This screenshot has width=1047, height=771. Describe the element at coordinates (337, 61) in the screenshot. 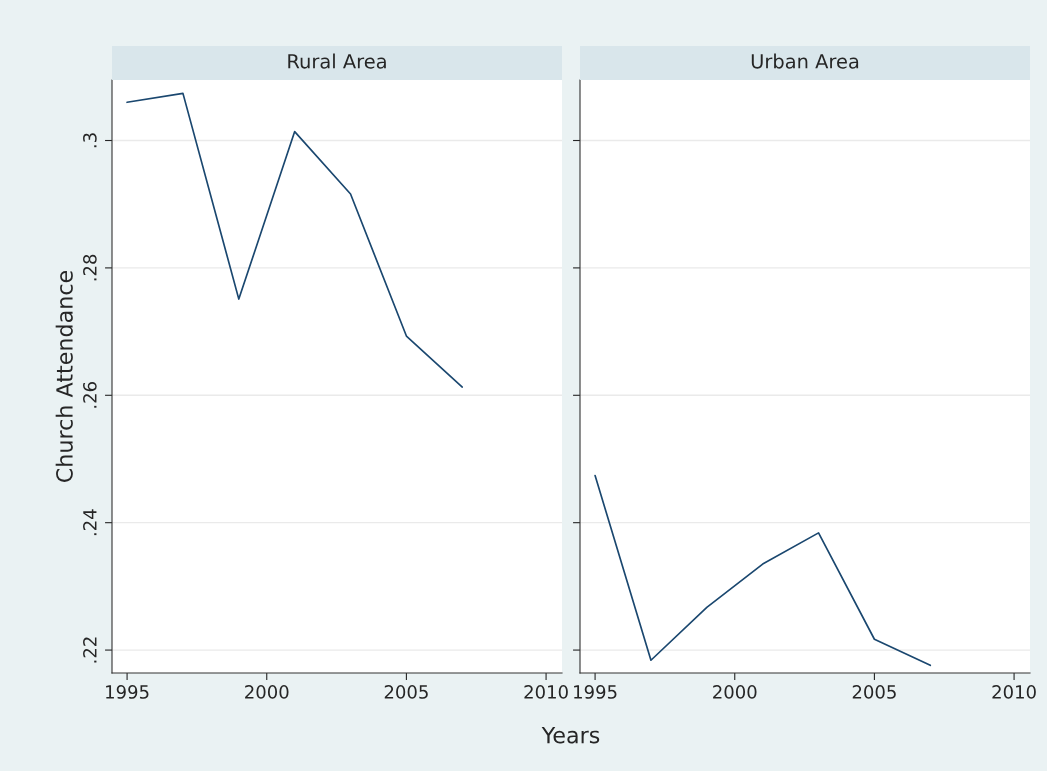

I see `chart-title: Rural Area` at that location.